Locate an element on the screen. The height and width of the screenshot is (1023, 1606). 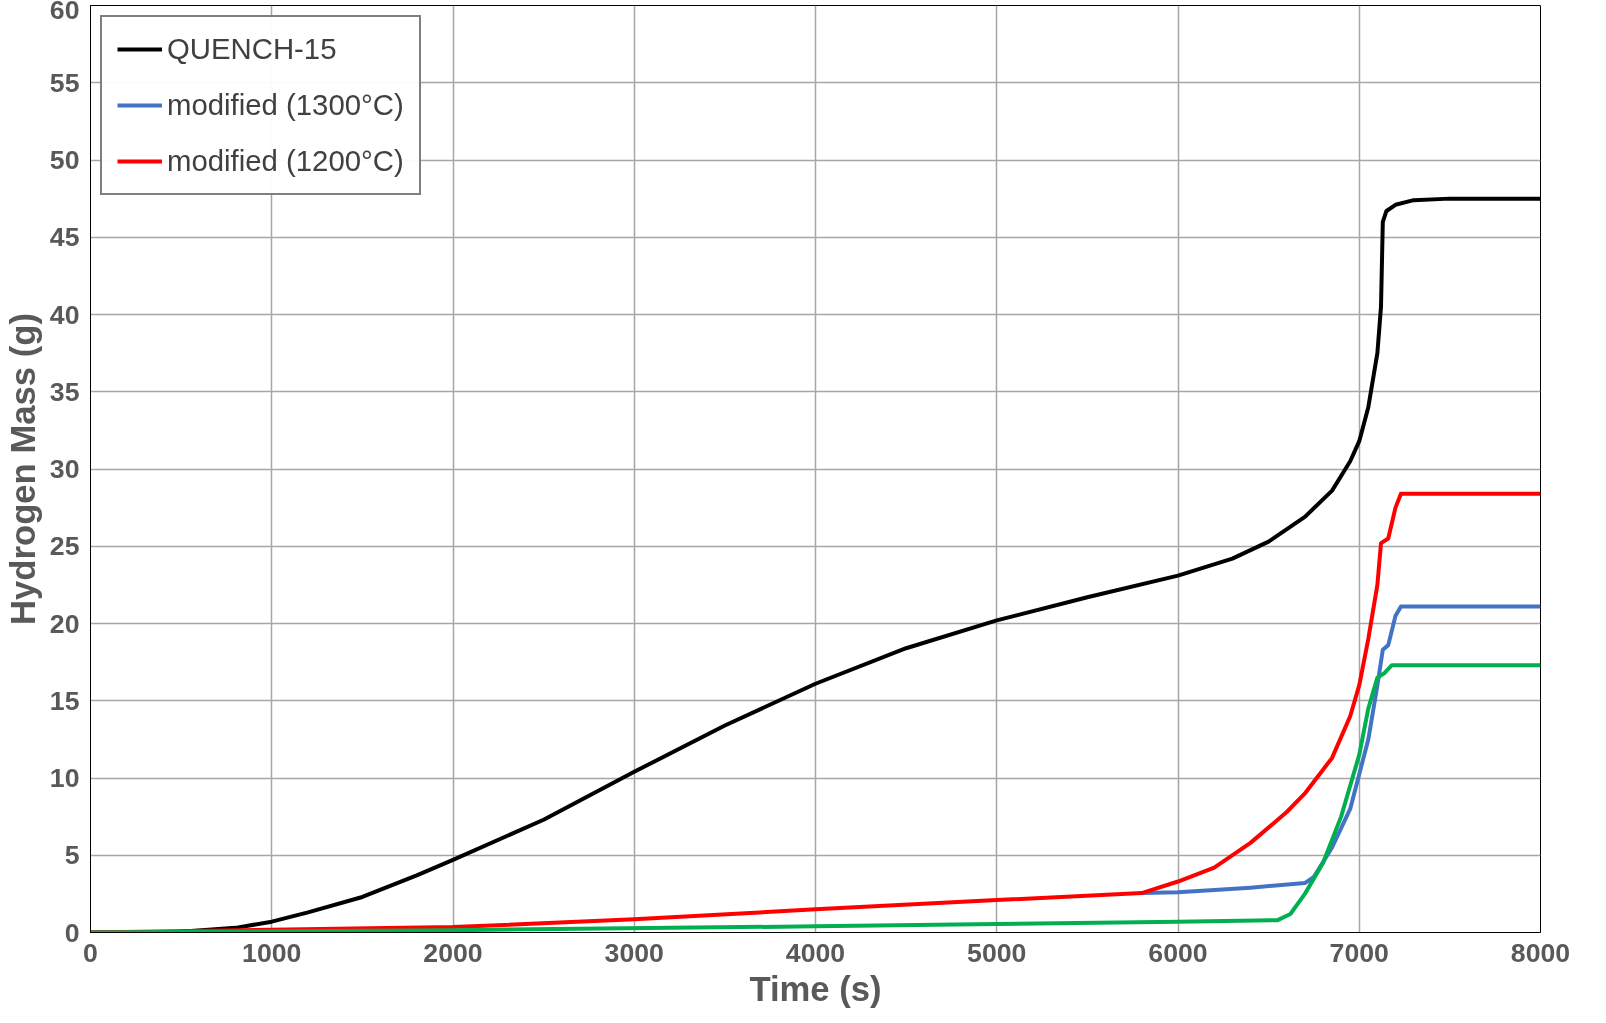
legend-label: modified (1300°C) is located at coordinates (285, 105).